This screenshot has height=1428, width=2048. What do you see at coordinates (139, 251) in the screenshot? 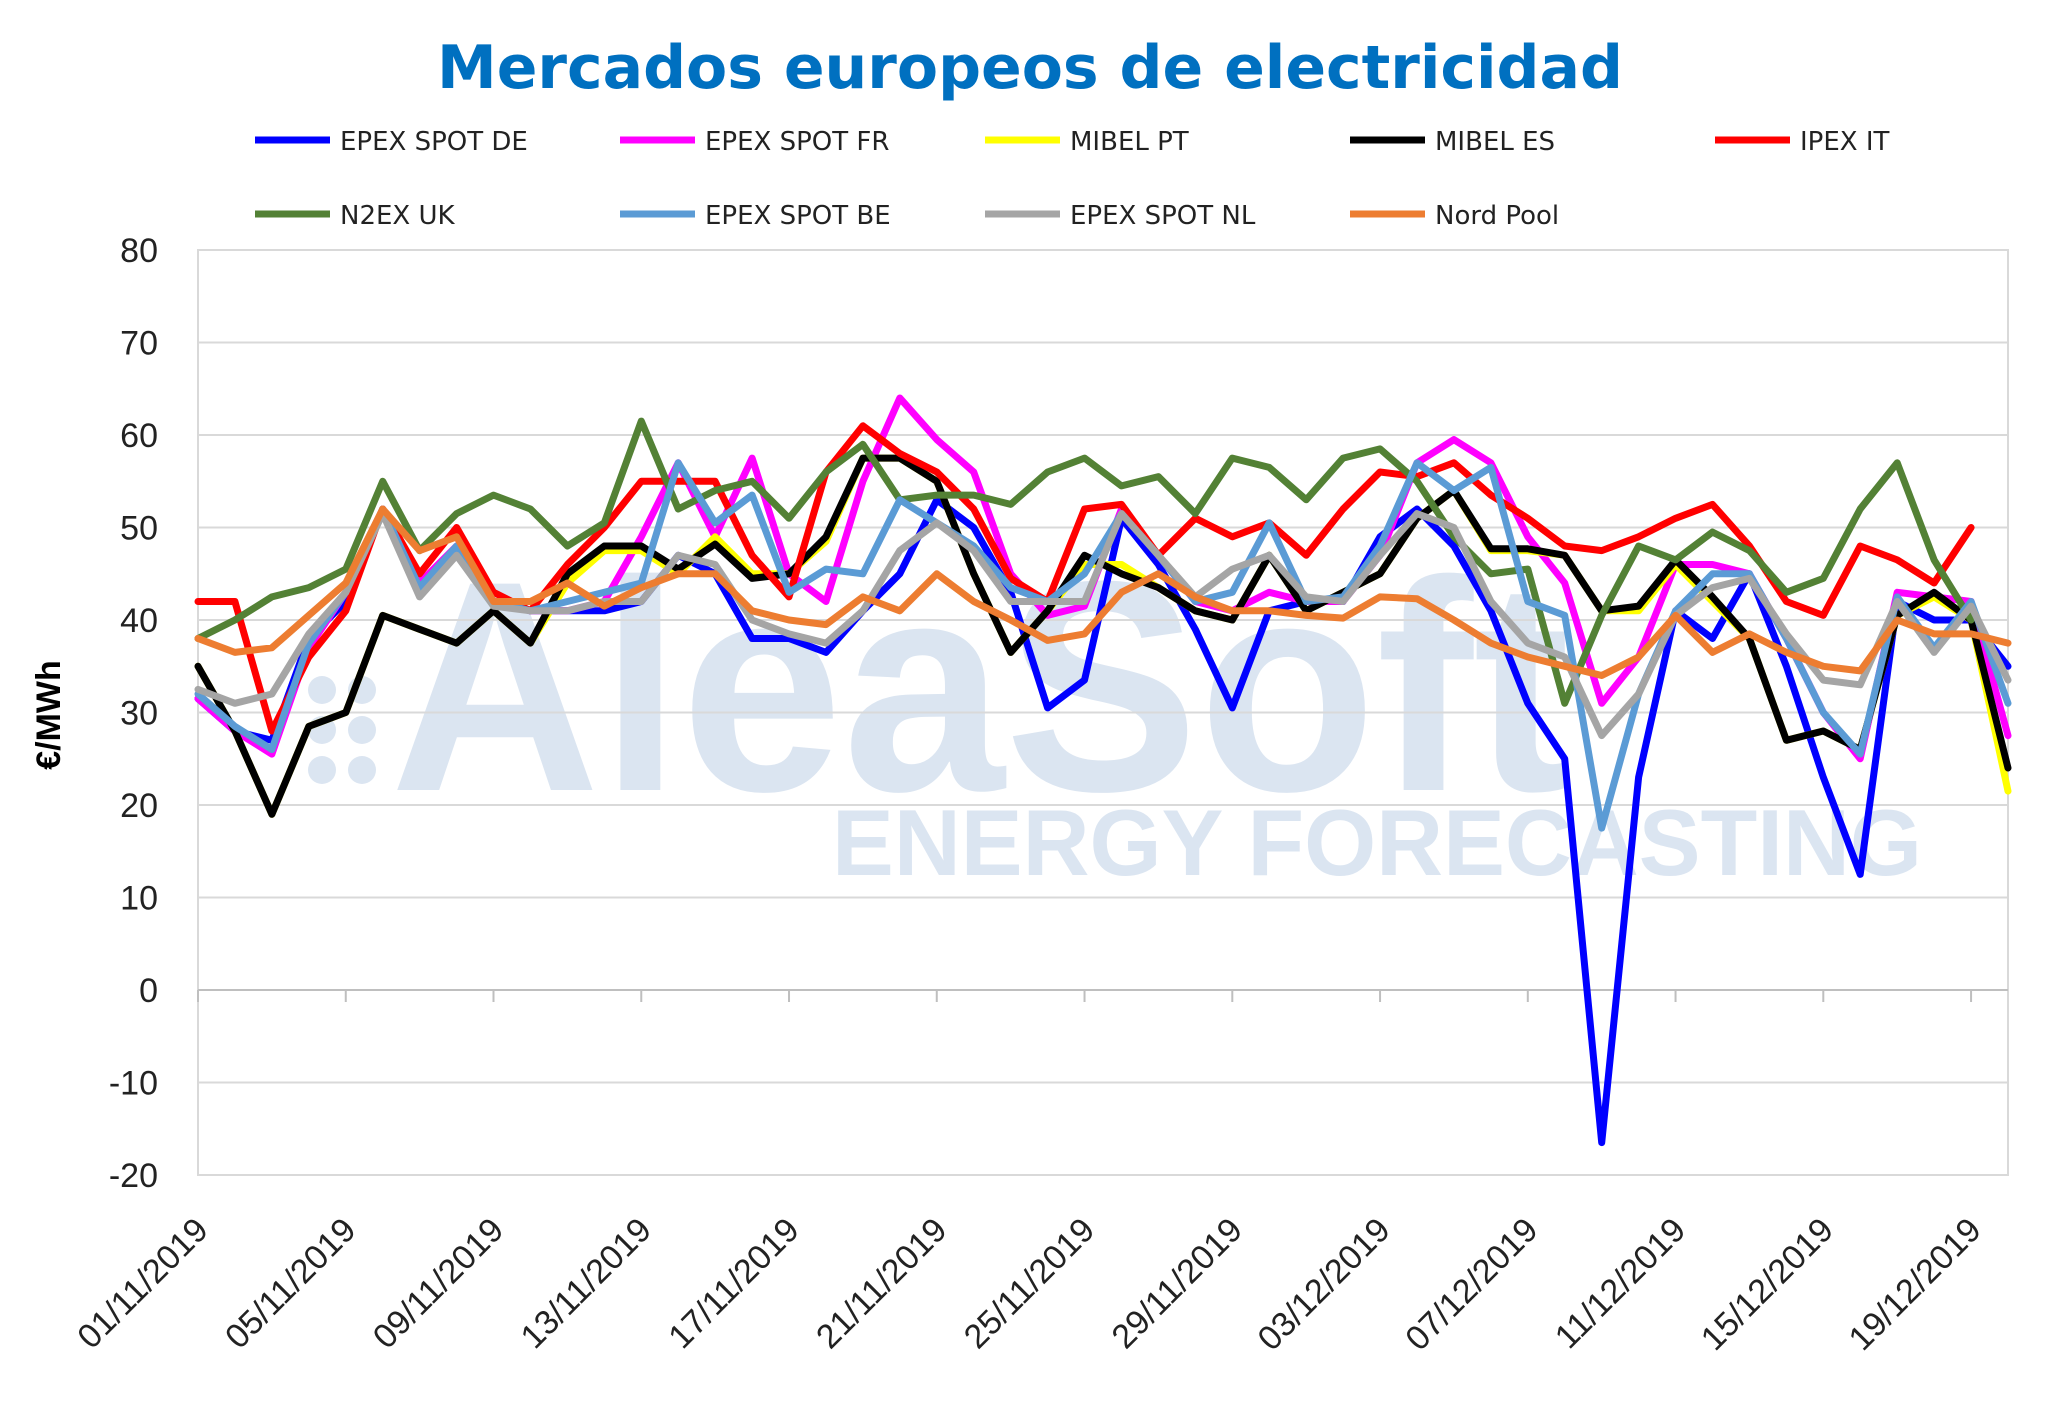
I see `y-tick-label: 80` at bounding box center [139, 251].